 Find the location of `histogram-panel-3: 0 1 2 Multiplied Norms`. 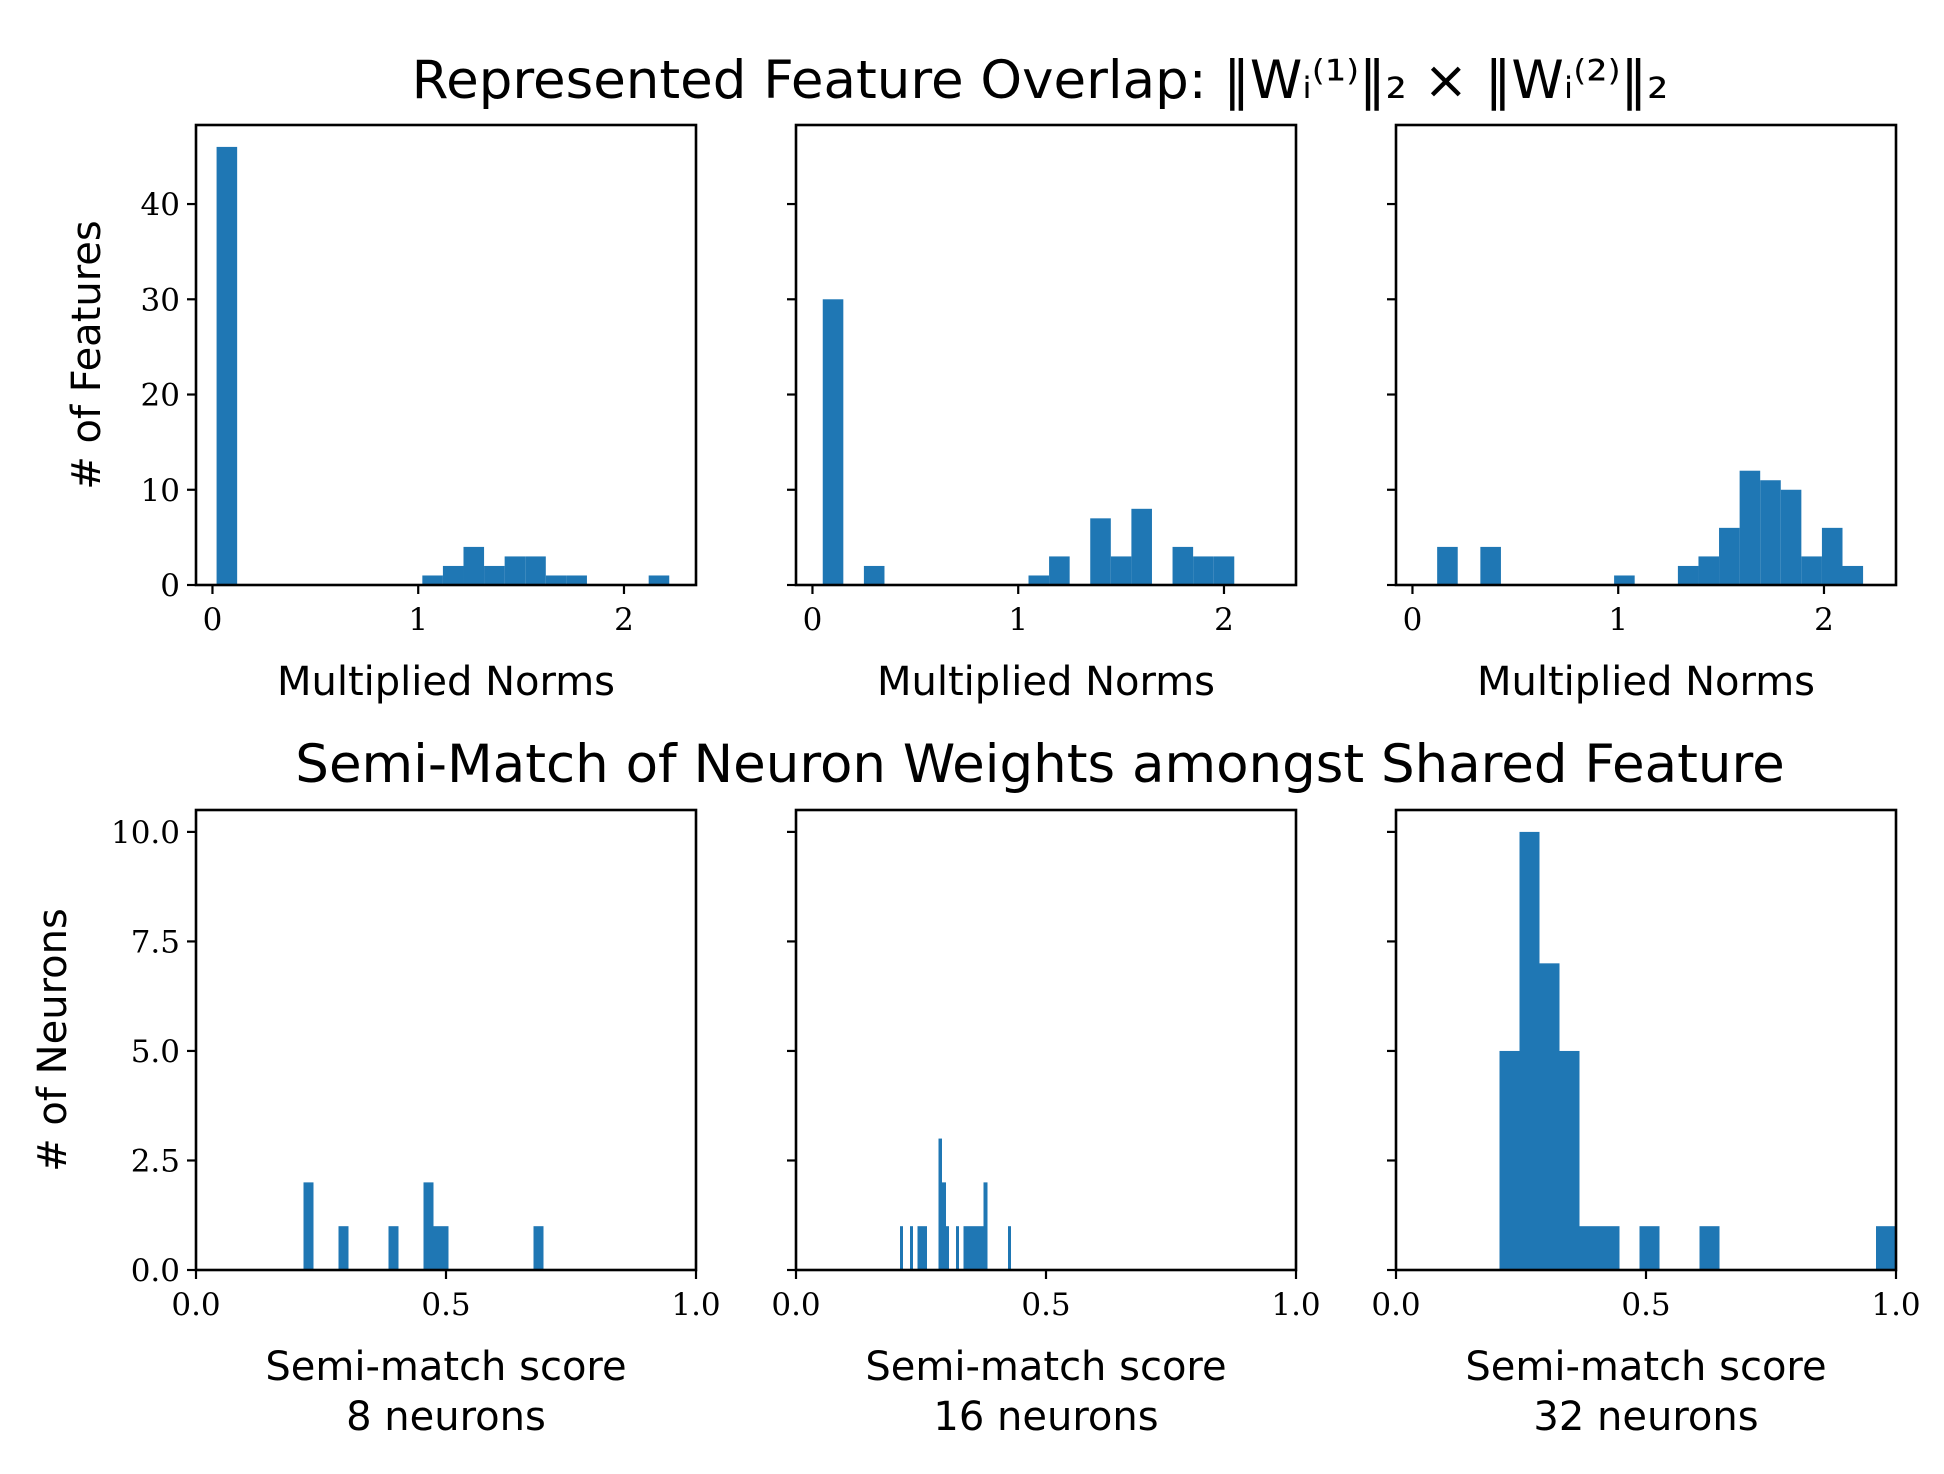

histogram-panel-3: 0 1 2 Multiplied Norms is located at coordinates (1642, 414).